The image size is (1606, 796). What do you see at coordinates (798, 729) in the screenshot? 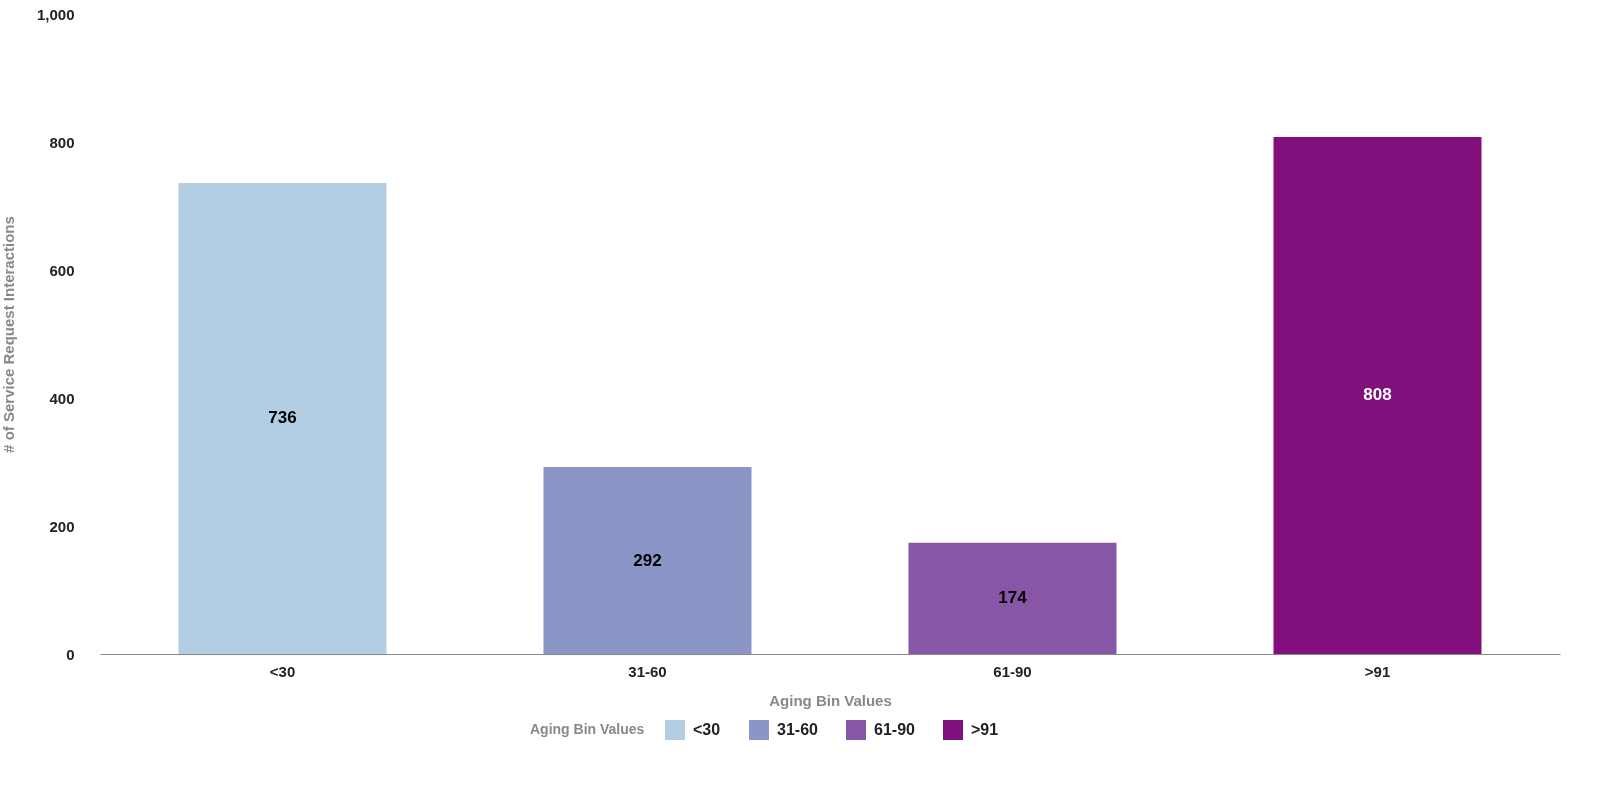
I see `legend-label: 31-60` at bounding box center [798, 729].